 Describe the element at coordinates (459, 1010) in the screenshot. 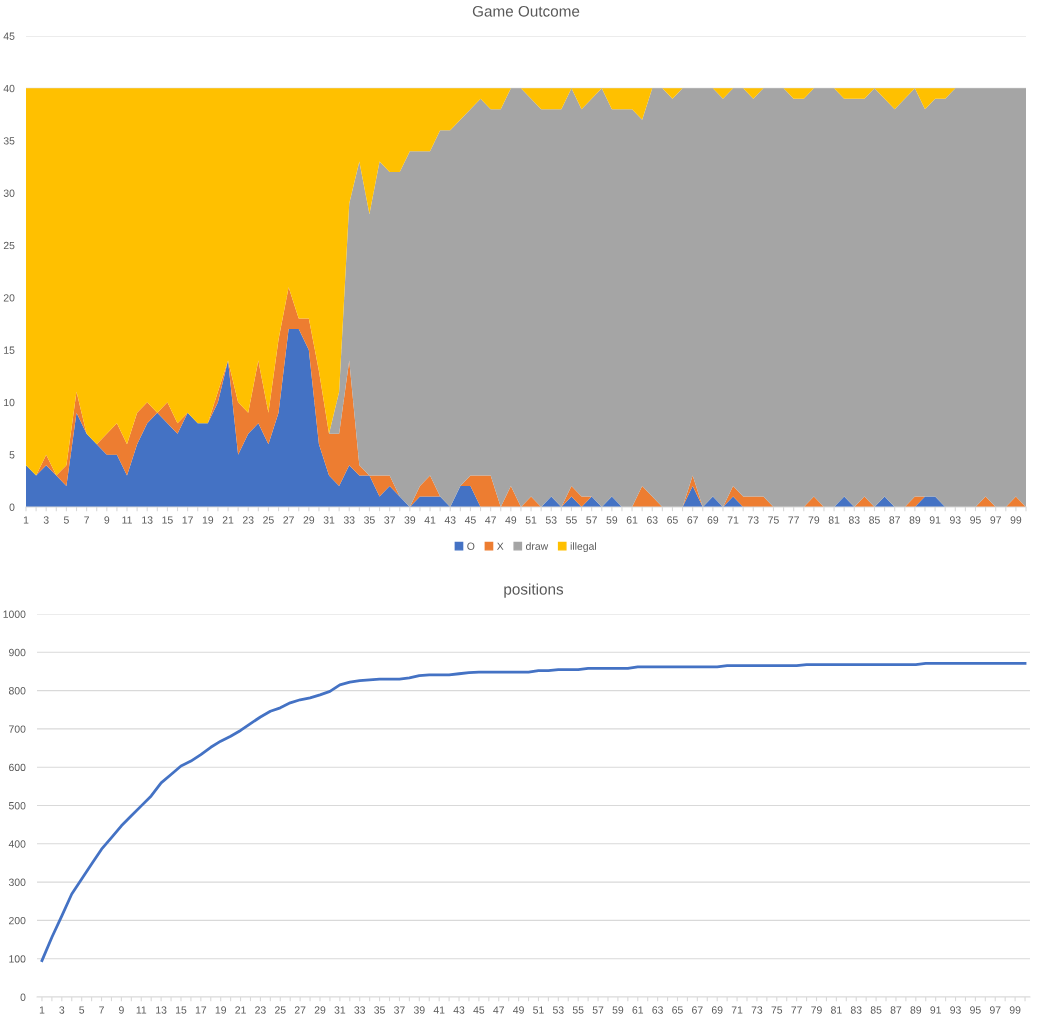

I see `x-tick-label: 43` at that location.